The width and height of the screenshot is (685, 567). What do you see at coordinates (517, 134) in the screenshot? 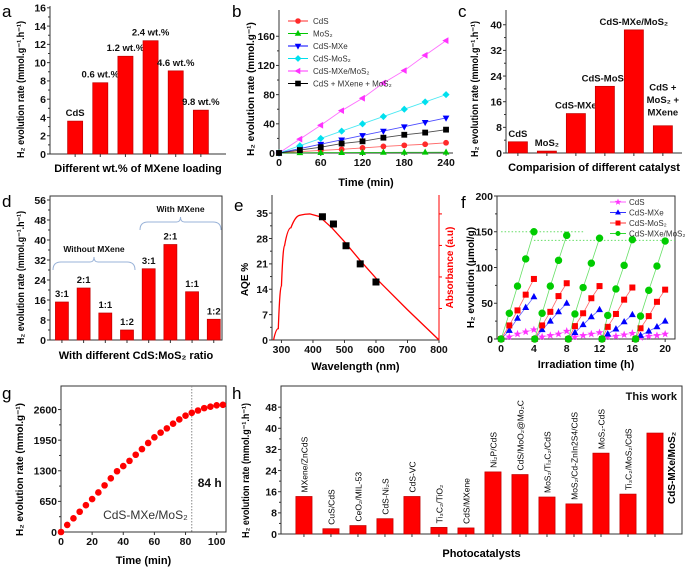
I see `bar-label: CdS` at bounding box center [517, 134].